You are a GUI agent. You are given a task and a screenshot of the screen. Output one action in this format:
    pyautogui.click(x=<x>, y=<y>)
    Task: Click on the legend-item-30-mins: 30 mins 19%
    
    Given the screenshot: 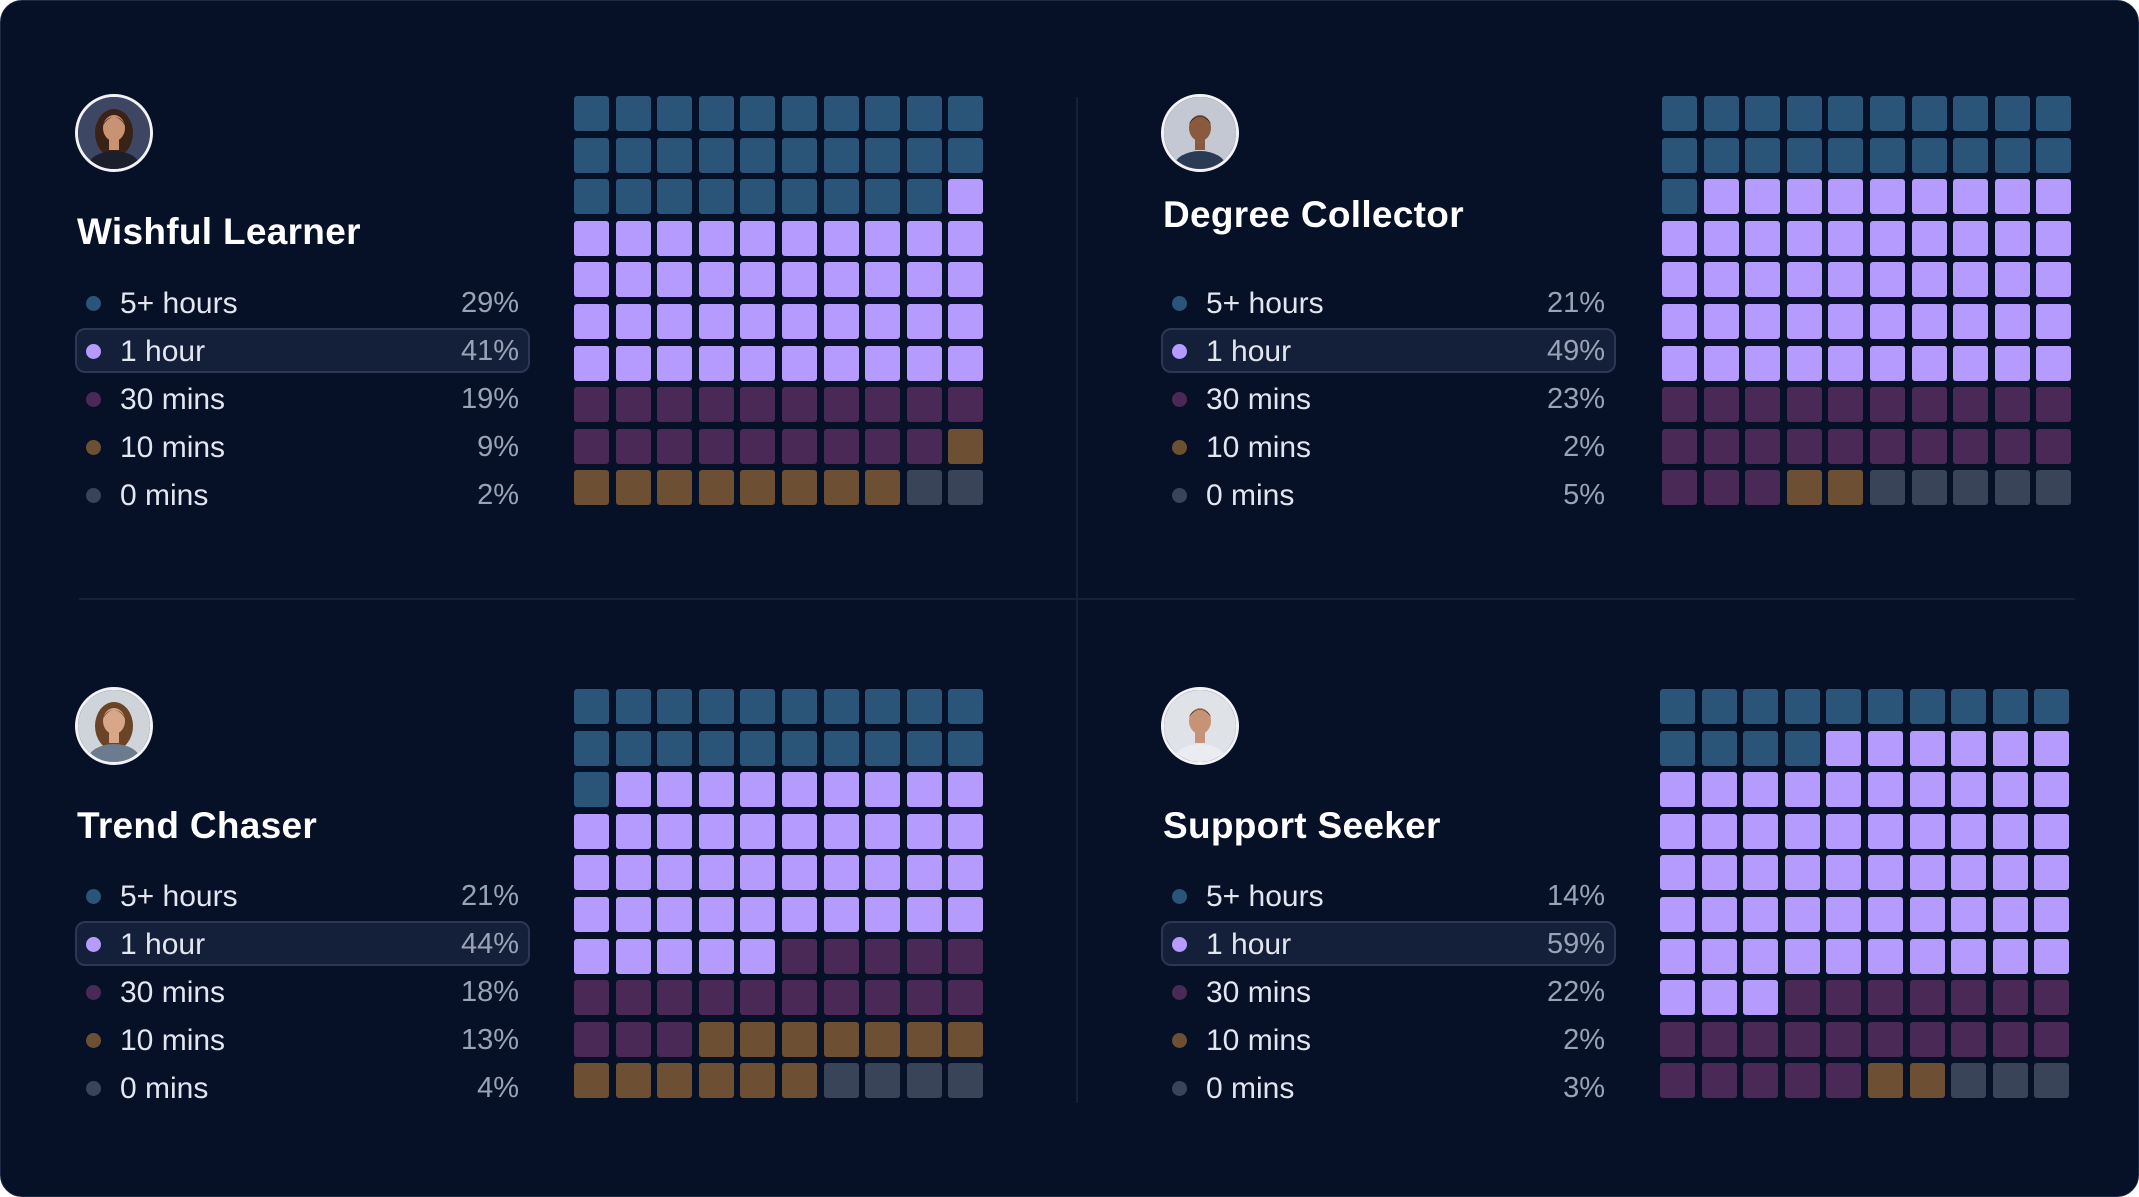 What is the action you would take?
    pyautogui.click(x=302, y=398)
    